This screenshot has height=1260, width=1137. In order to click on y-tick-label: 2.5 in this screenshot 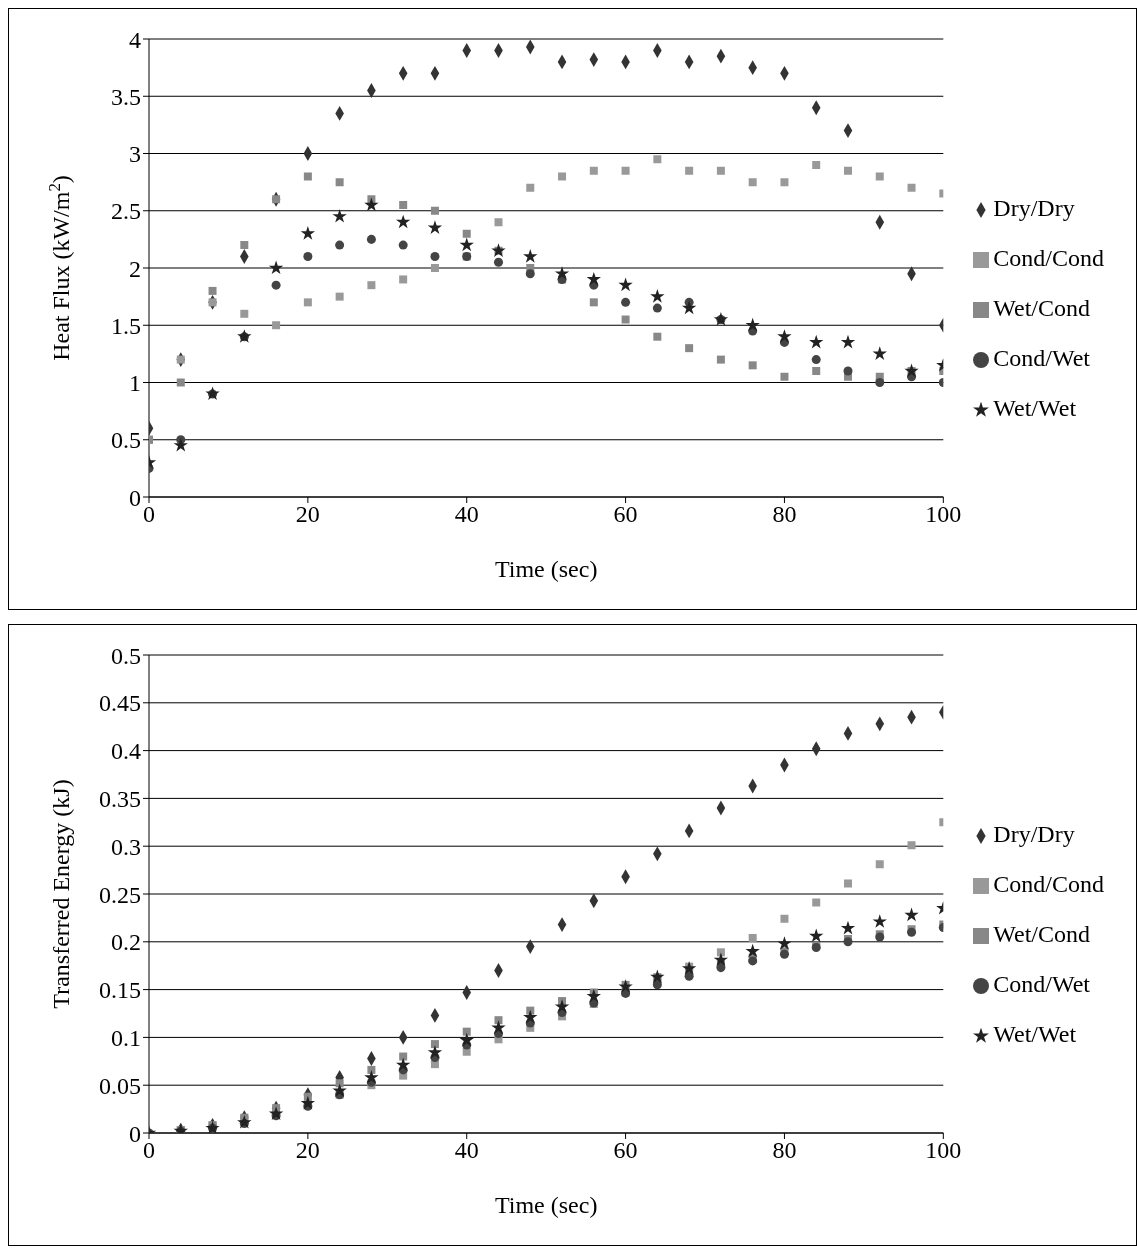, I will do `click(126, 211)`.